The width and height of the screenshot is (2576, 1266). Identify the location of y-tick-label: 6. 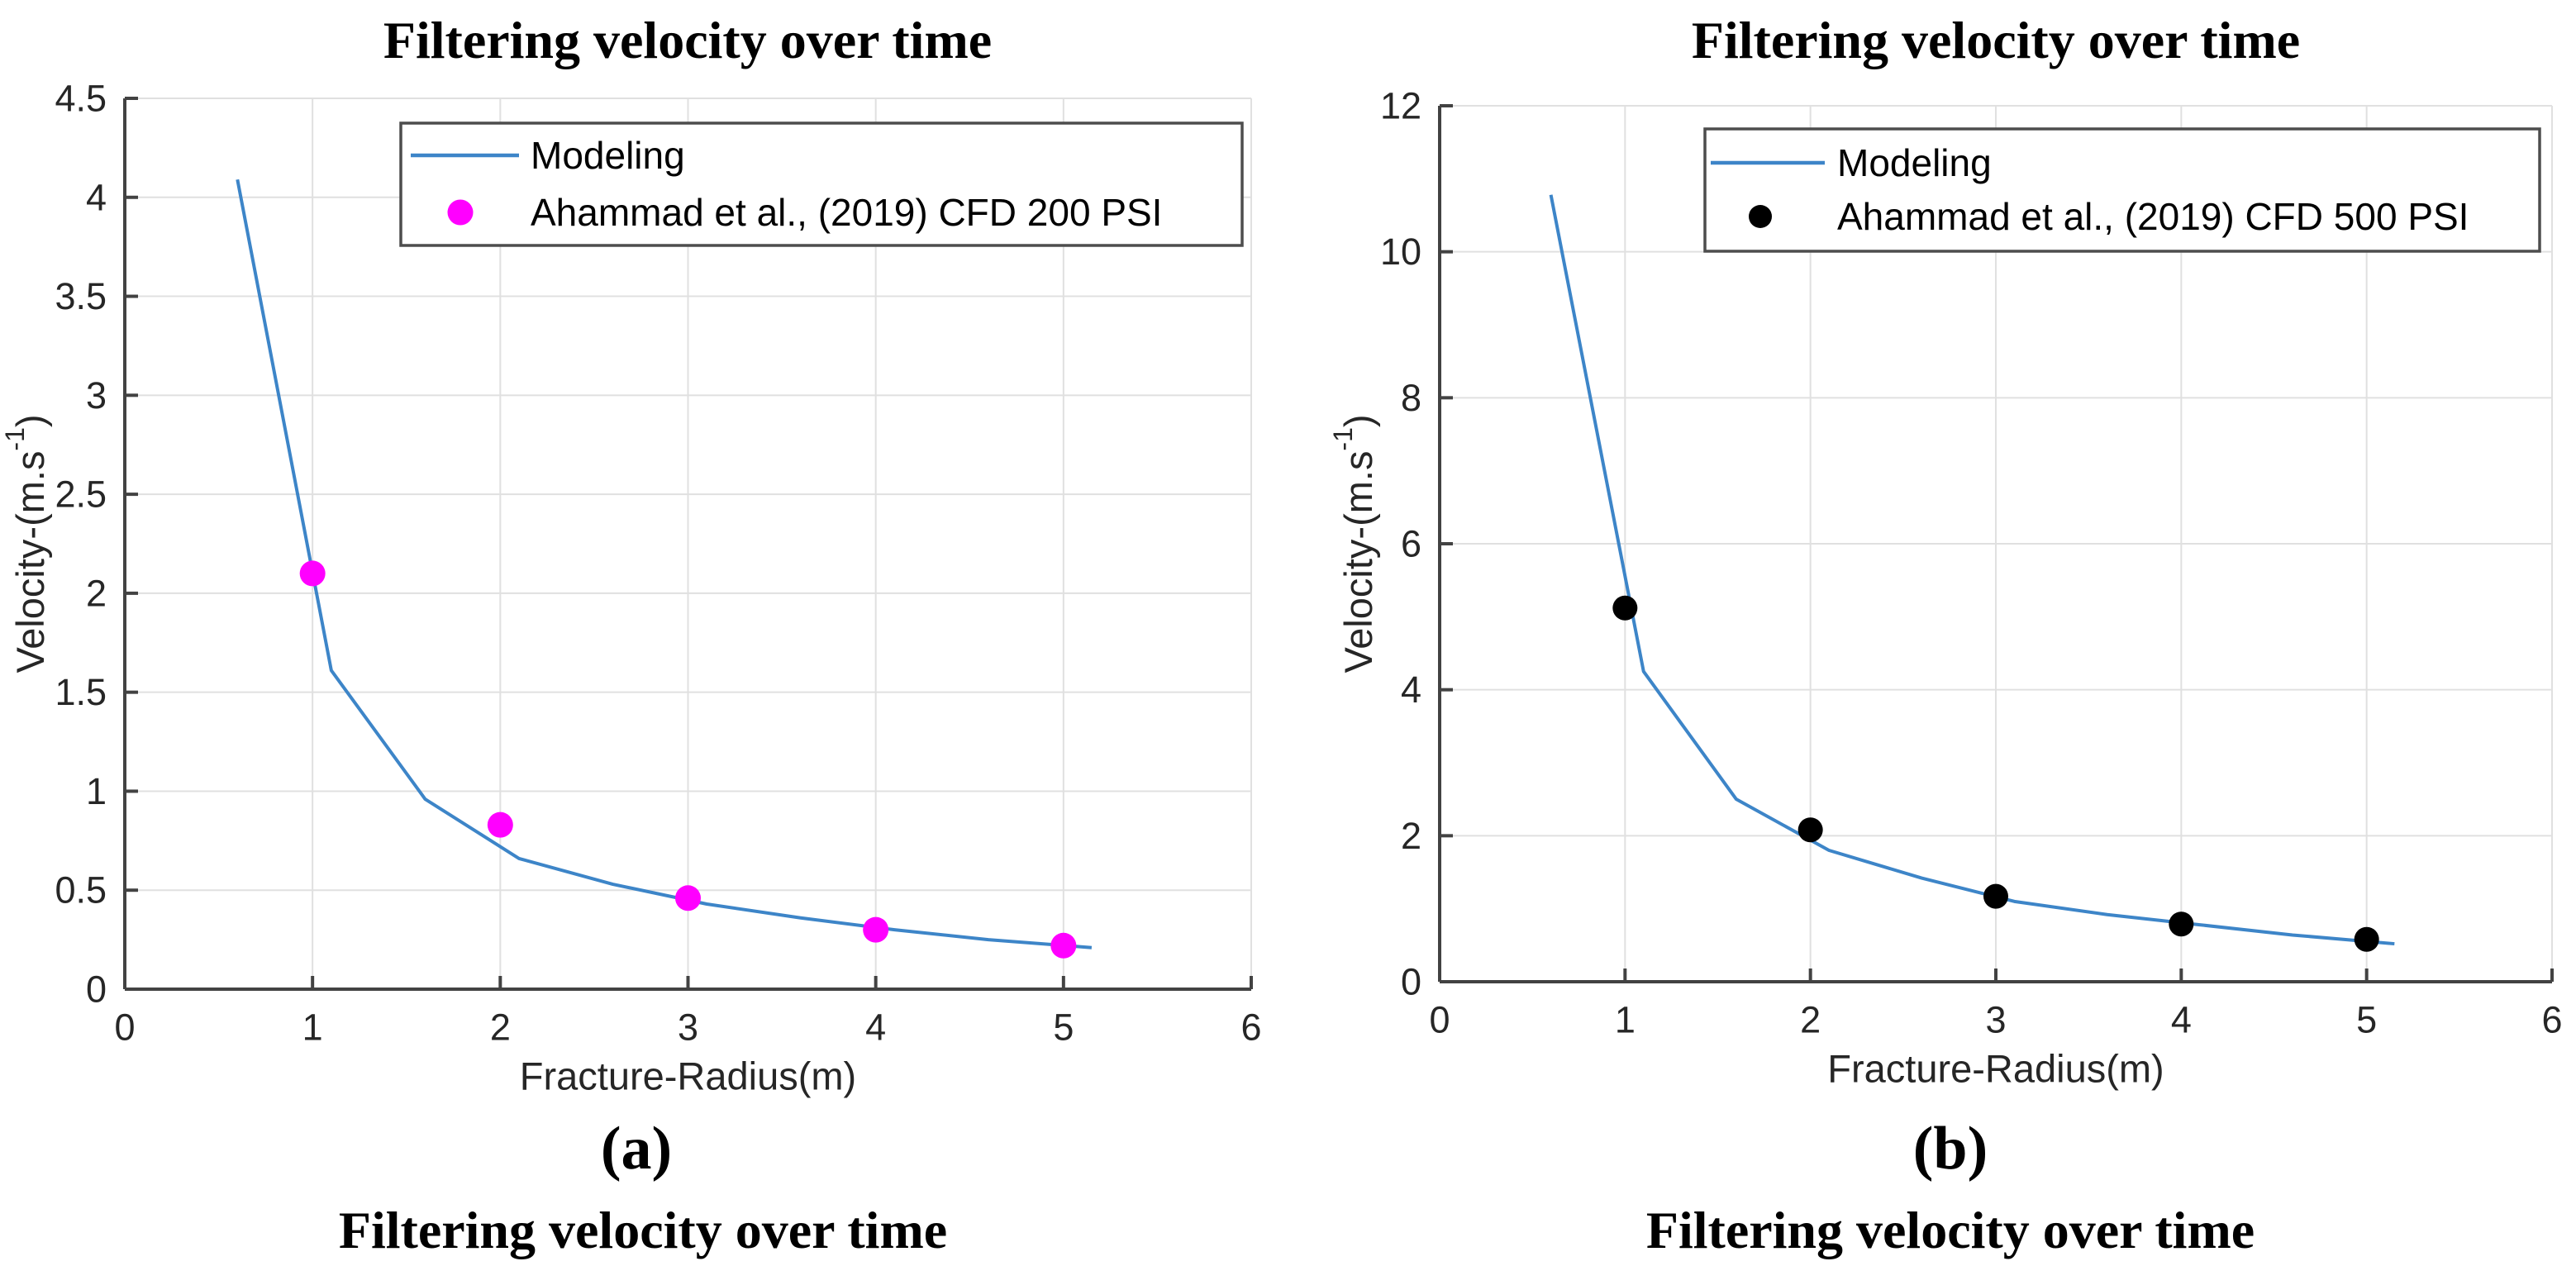
(1411, 544).